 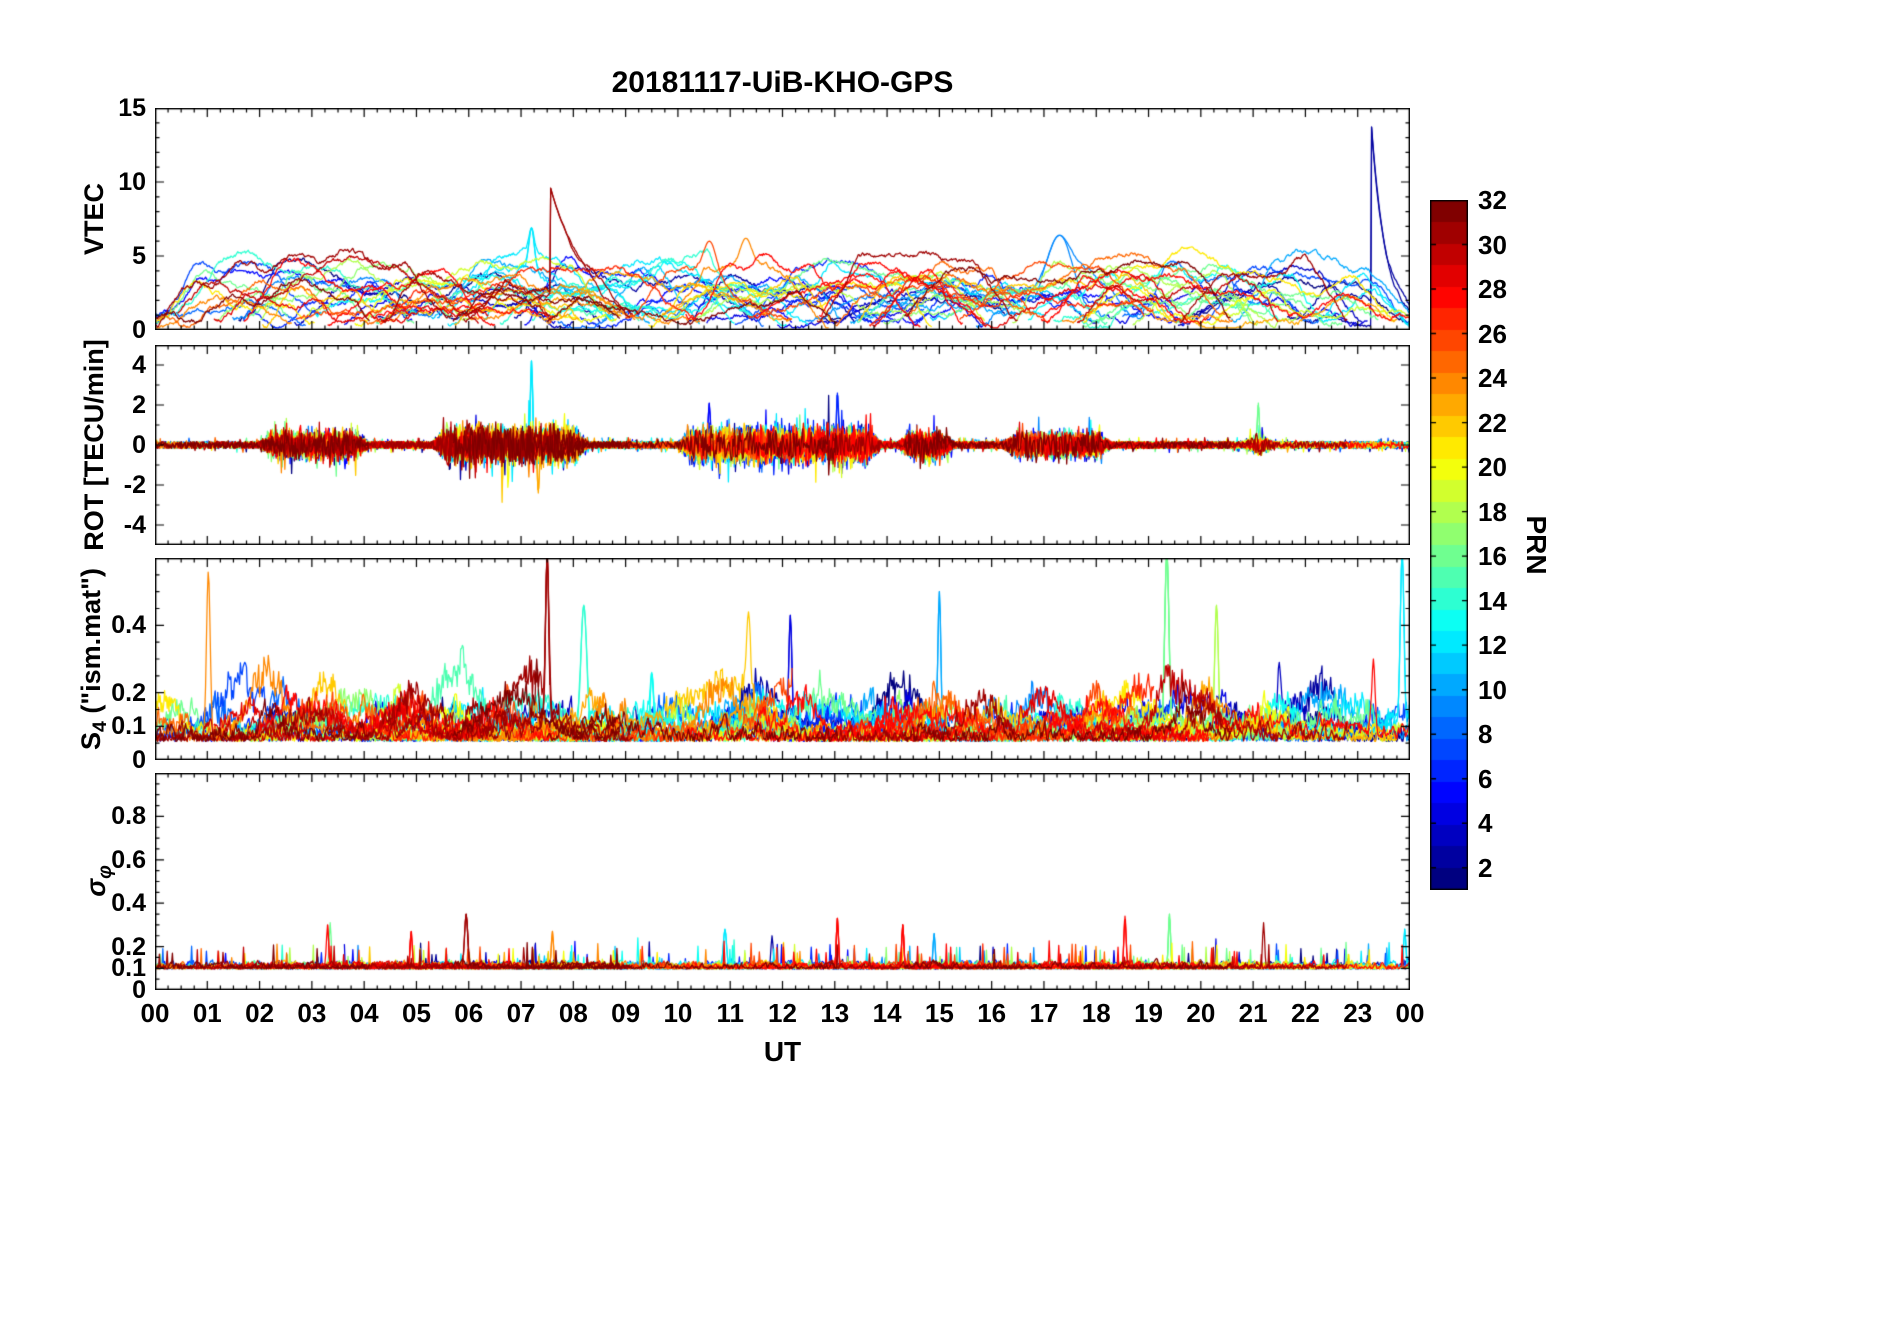 What do you see at coordinates (1449, 545) in the screenshot?
I see `colorbar` at bounding box center [1449, 545].